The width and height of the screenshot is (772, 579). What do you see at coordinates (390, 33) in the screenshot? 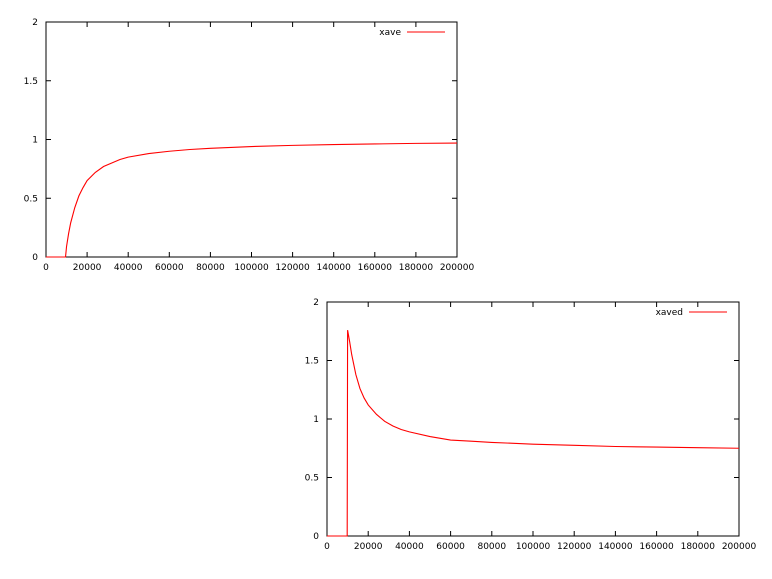
I see `legend-label: xave` at bounding box center [390, 33].